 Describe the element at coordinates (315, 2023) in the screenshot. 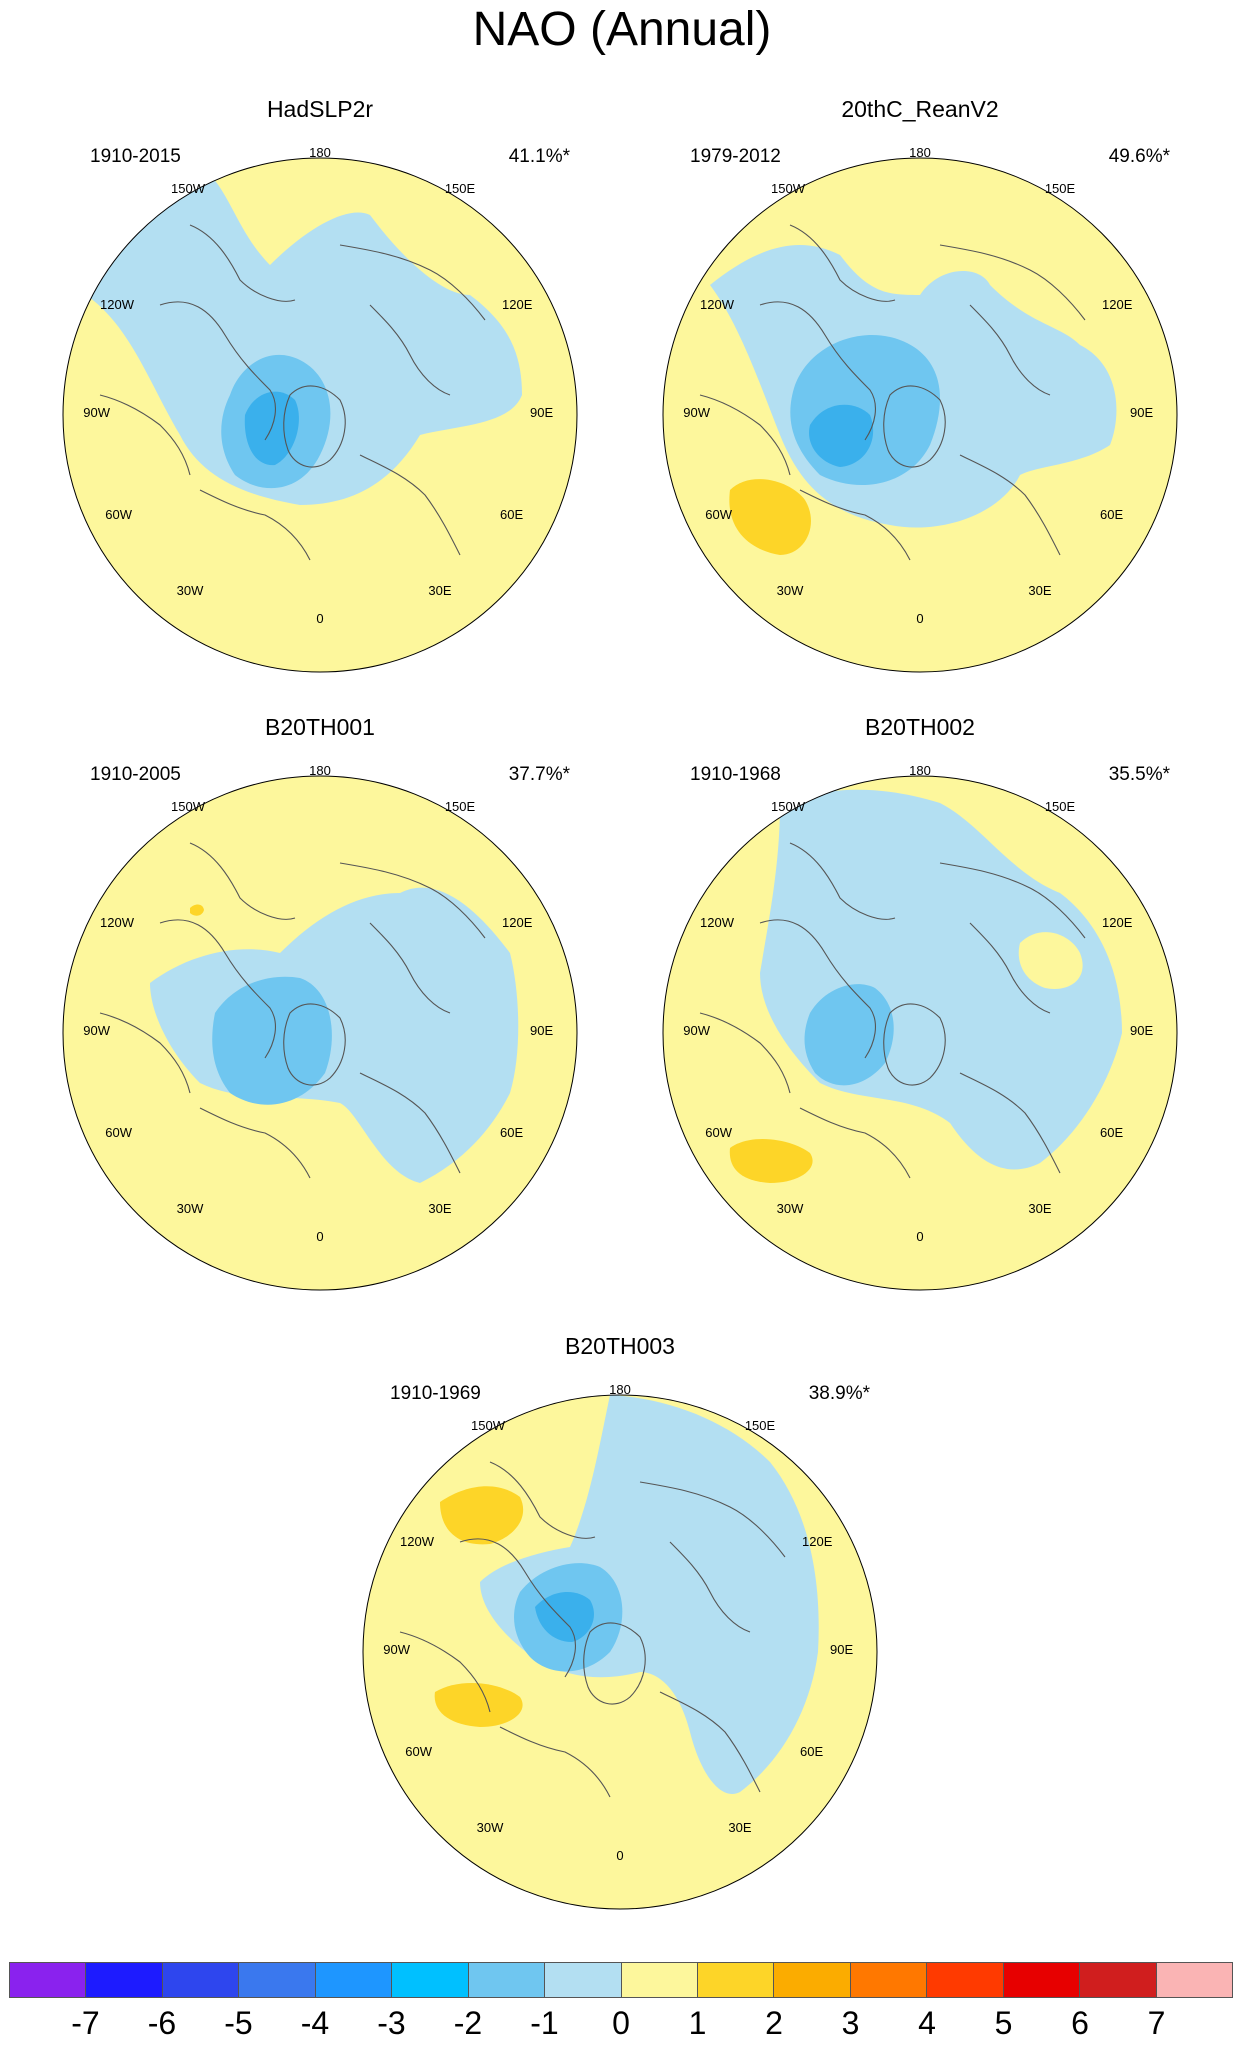

I see `colorbar-label: -4` at that location.